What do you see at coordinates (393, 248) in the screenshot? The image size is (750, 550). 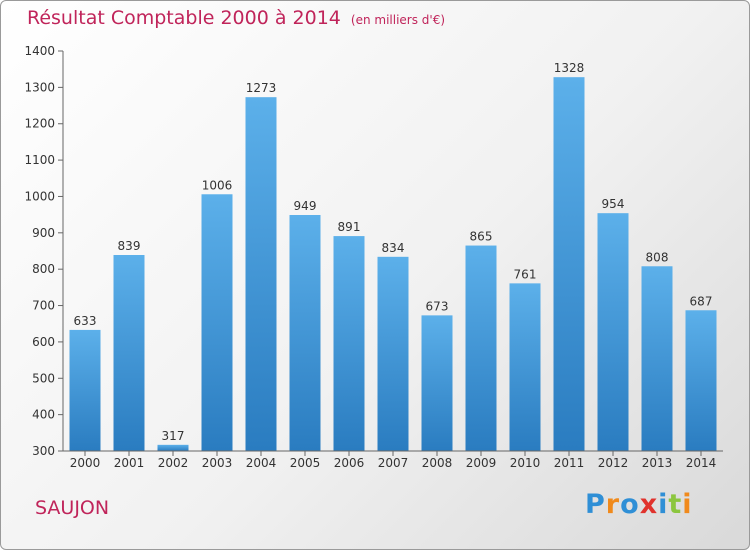 I see `bar-value-label: 834` at bounding box center [393, 248].